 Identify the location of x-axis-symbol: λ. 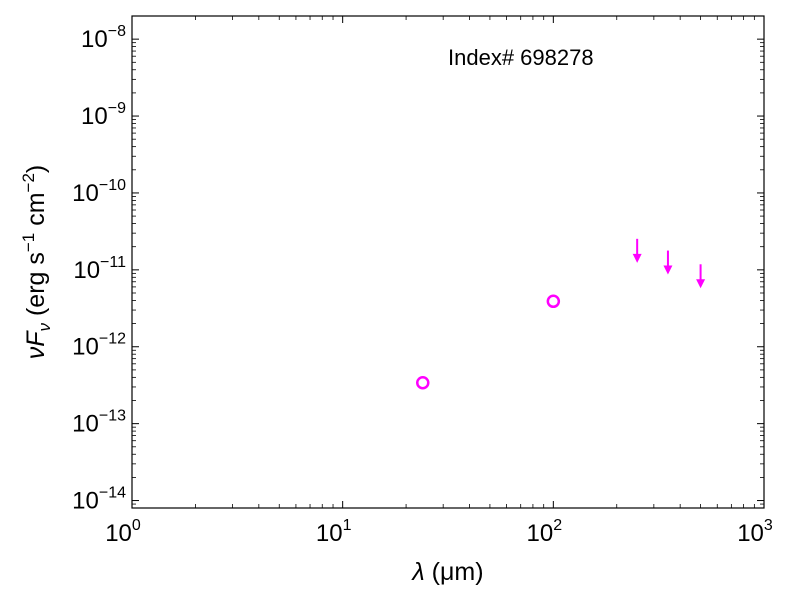
(417, 572).